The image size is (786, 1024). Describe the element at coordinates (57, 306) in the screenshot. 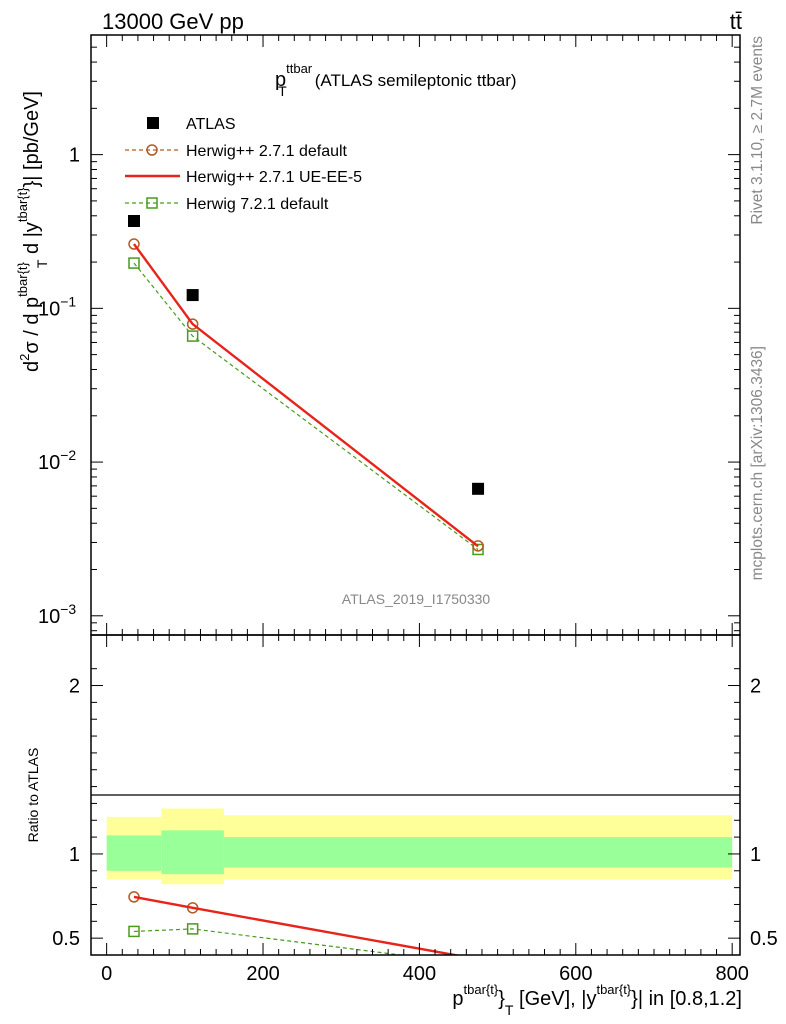

I see `main-y-tick-label: 10⁻¹` at that location.